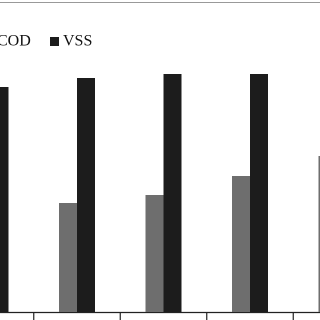 Image resolution: width=320 pixels, height=320 pixels. What do you see at coordinates (54, 41) in the screenshot?
I see `legend-swatch` at bounding box center [54, 41].